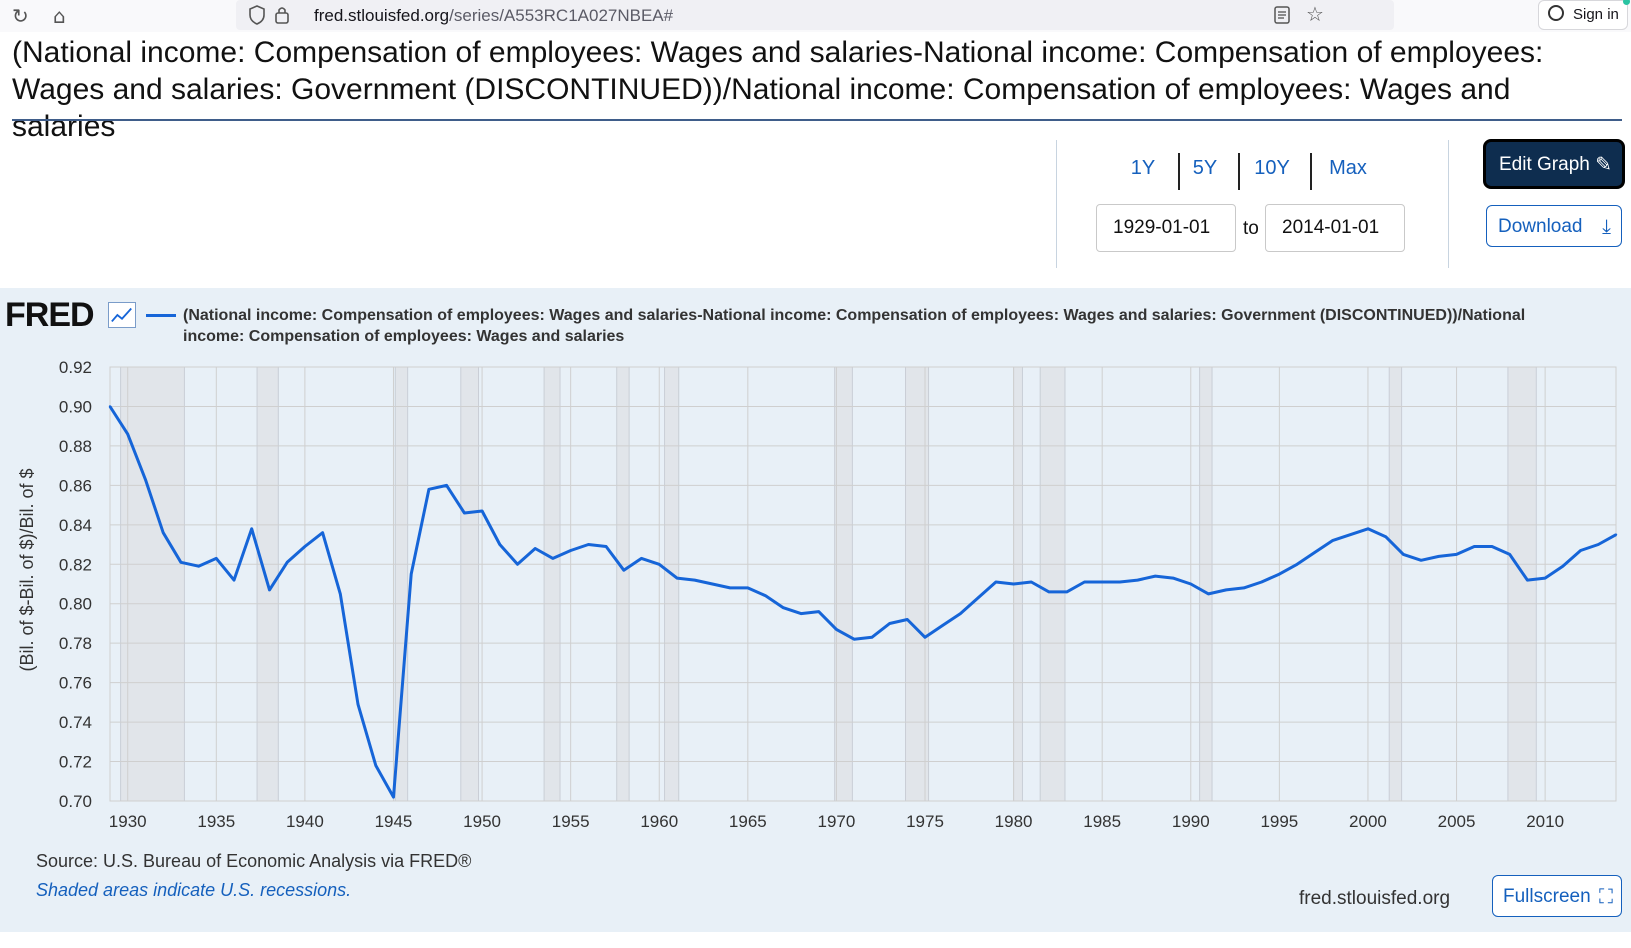  What do you see at coordinates (482, 821) in the screenshot?
I see `x-tick-label: 1950` at bounding box center [482, 821].